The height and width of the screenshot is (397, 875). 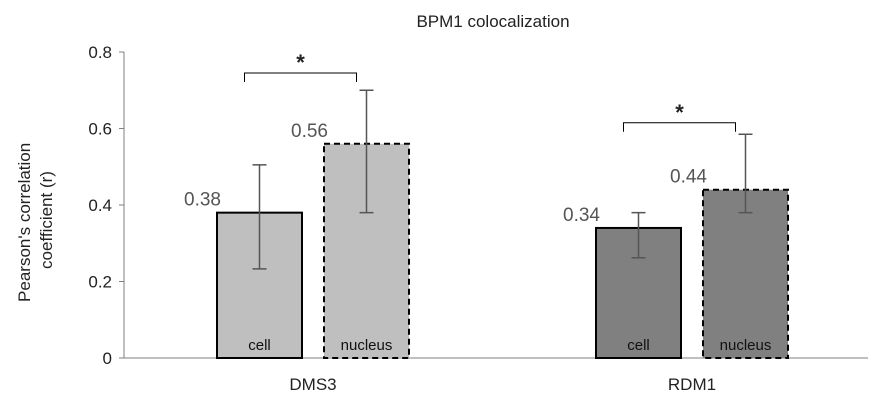 What do you see at coordinates (107, 358) in the screenshot?
I see `y-tick-label: 0` at bounding box center [107, 358].